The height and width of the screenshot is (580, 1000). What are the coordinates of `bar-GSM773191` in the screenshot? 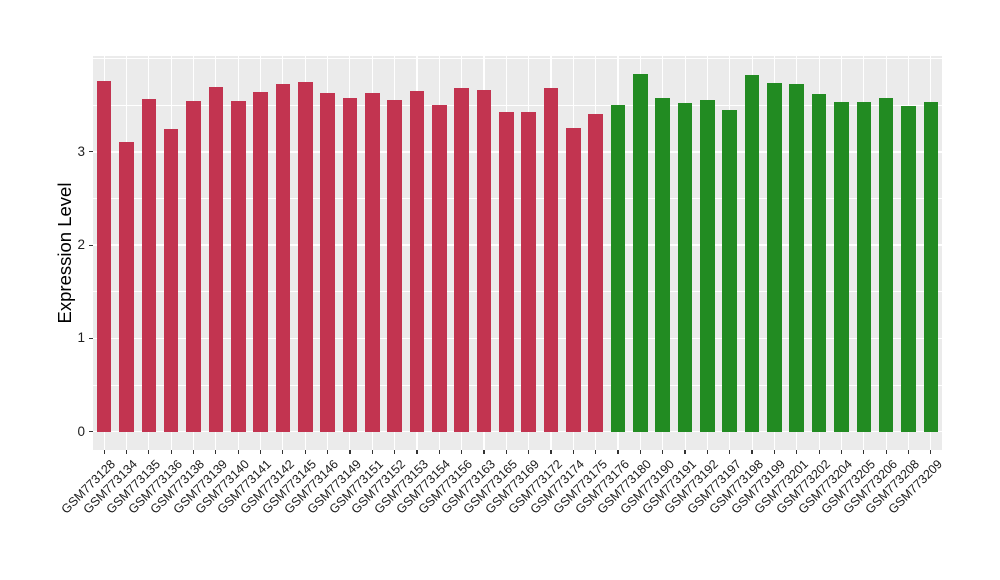 It's located at (685, 267).